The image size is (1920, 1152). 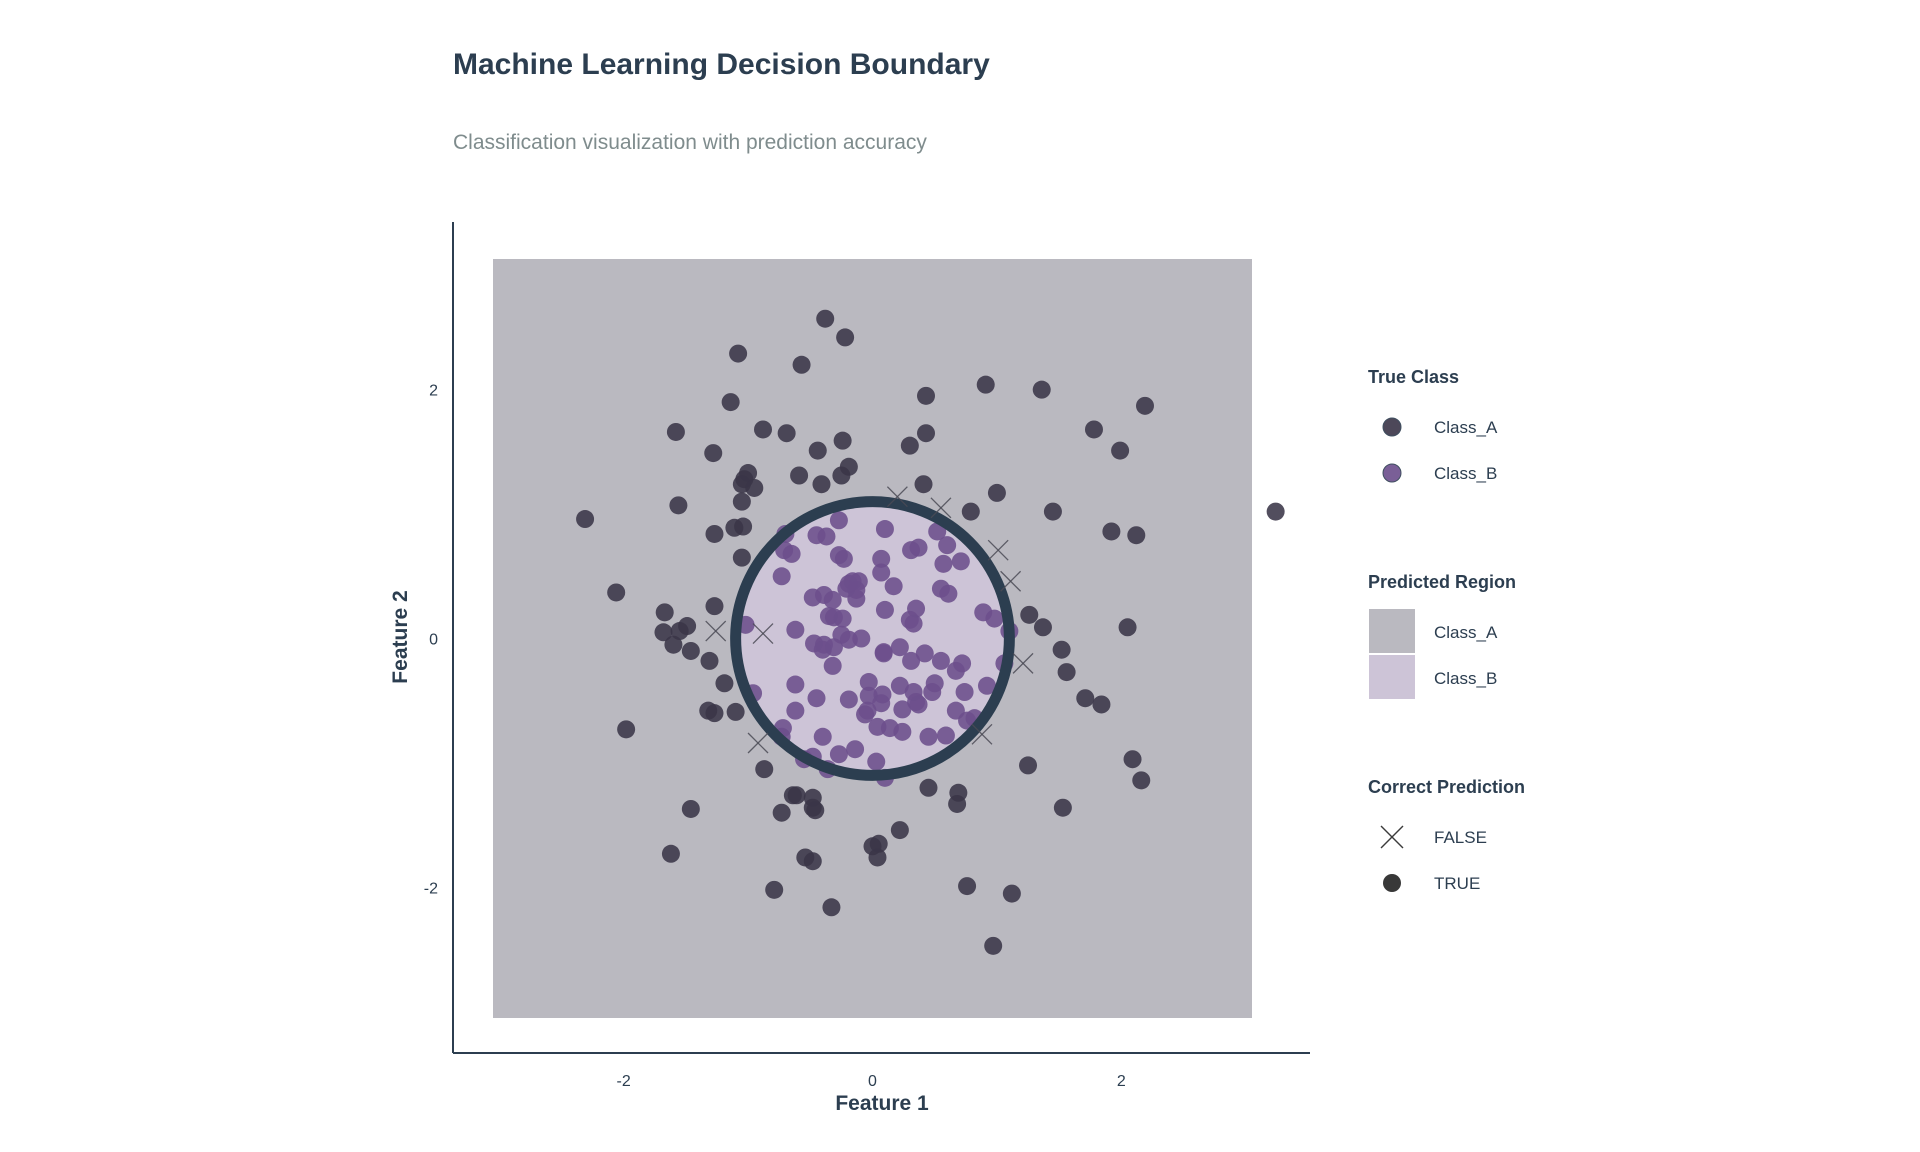 I want to click on legend-true-class: True Class Class_A Class_B, so click(x=1433, y=425).